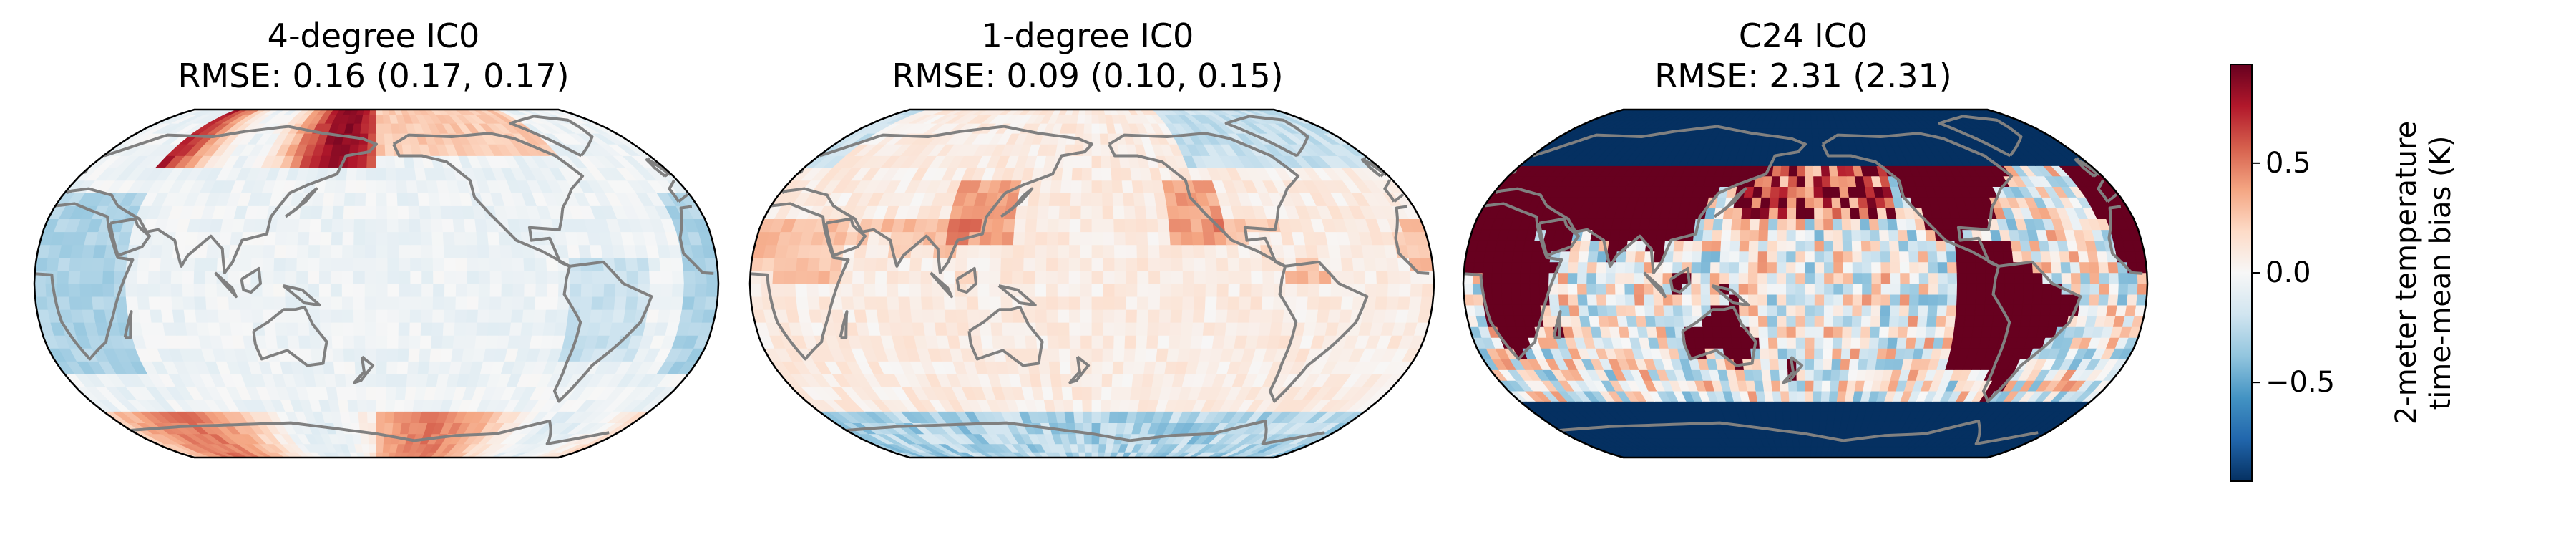 This screenshot has height=537, width=2576. I want to click on panel-title-3: C24 IC0 RMSE: 2.31 (2.31), so click(1803, 56).